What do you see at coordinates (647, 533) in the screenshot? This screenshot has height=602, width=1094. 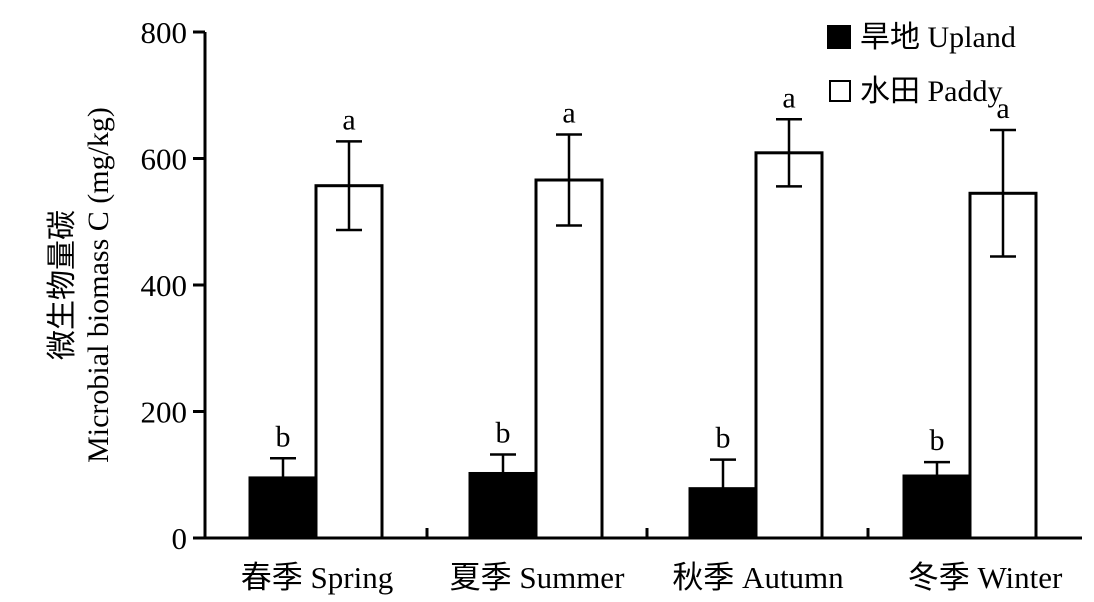 I see `x-ticks` at bounding box center [647, 533].